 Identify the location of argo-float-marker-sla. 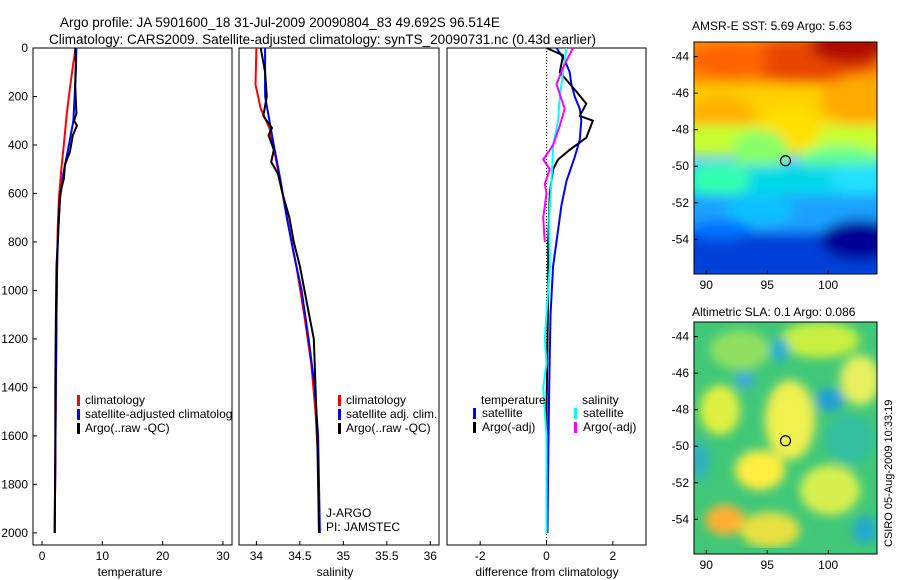
(785, 441).